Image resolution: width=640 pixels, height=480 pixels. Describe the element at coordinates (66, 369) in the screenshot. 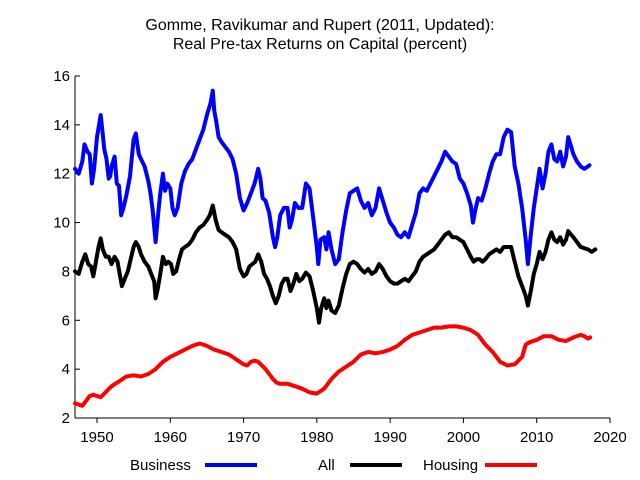

I see `y-tick-label: 4` at that location.